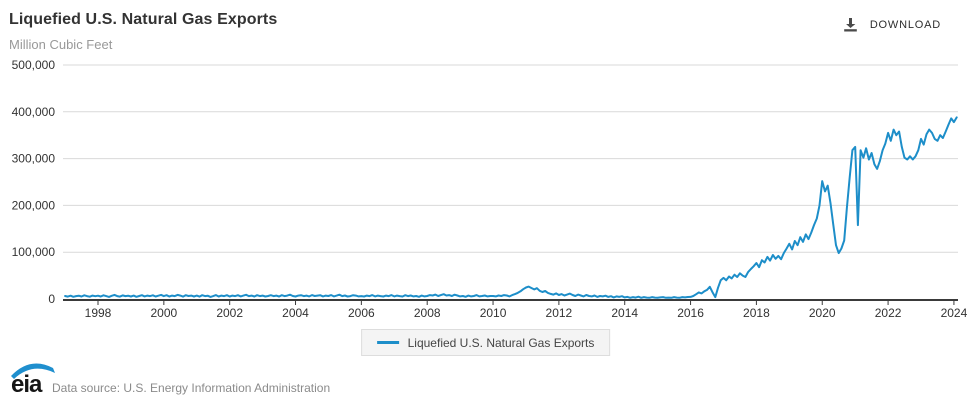 This screenshot has width=971, height=402. Describe the element at coordinates (501, 342) in the screenshot. I see `legend-label: Liquefied U.S. Natural Gas Exports` at that location.